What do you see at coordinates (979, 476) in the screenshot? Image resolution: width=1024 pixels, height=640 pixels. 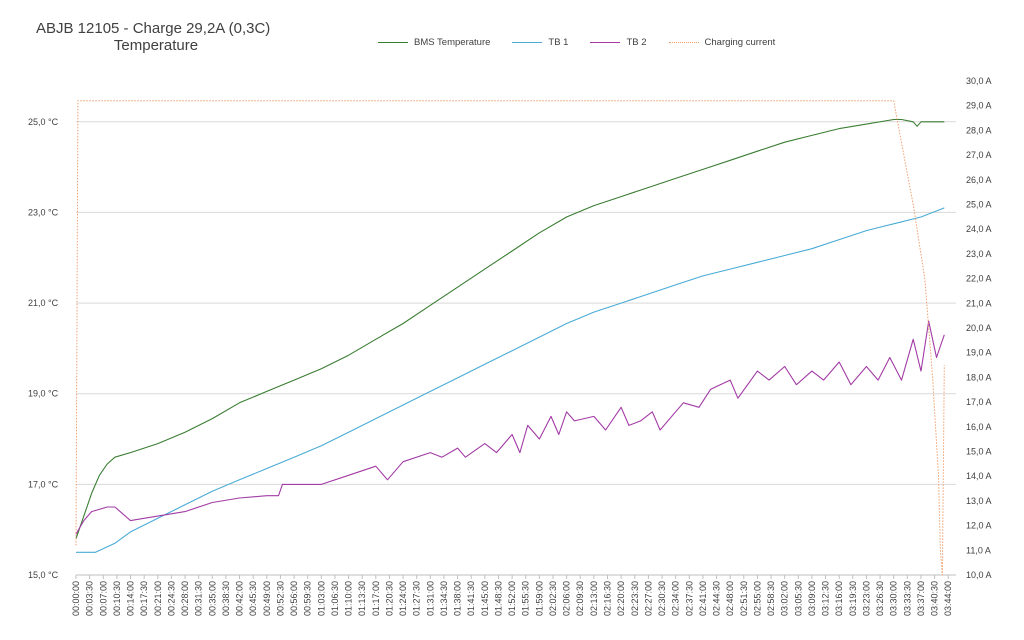 I see `y-right-tick-label: 14,0 A` at bounding box center [979, 476].